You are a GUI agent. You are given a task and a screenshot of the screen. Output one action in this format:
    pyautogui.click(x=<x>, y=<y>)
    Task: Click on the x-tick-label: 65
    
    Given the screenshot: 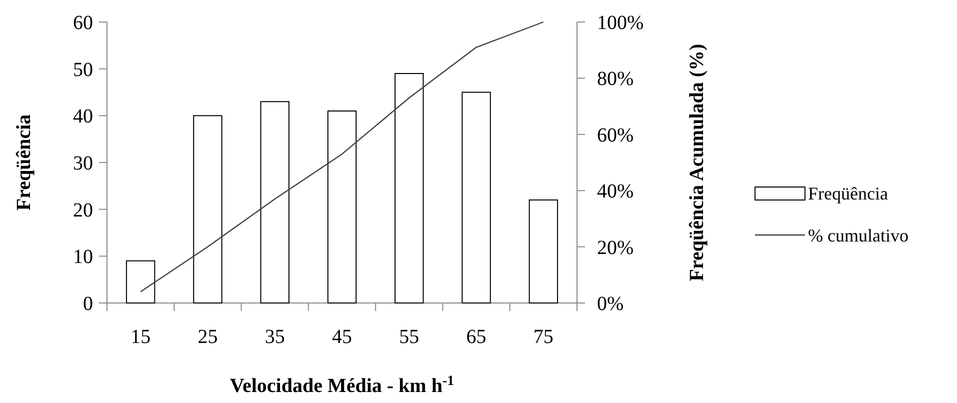 What is the action you would take?
    pyautogui.click(x=476, y=337)
    